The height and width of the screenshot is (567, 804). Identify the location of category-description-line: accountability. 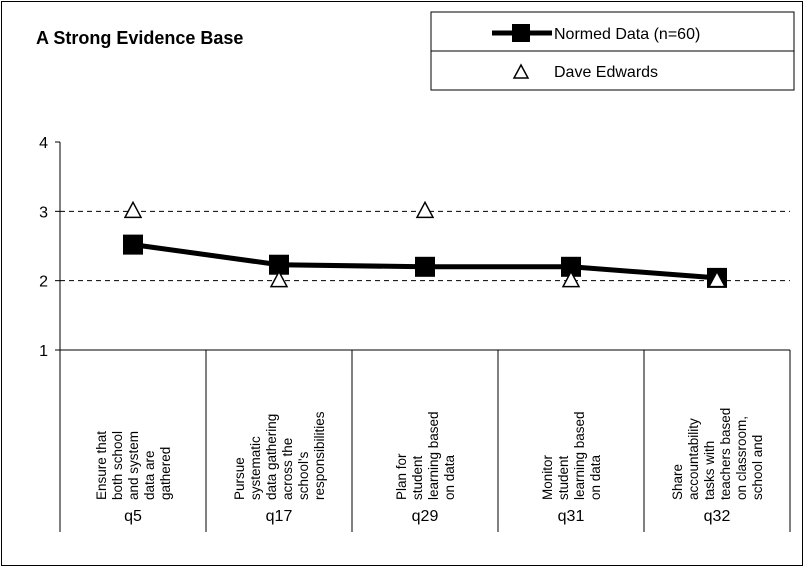
(693, 459).